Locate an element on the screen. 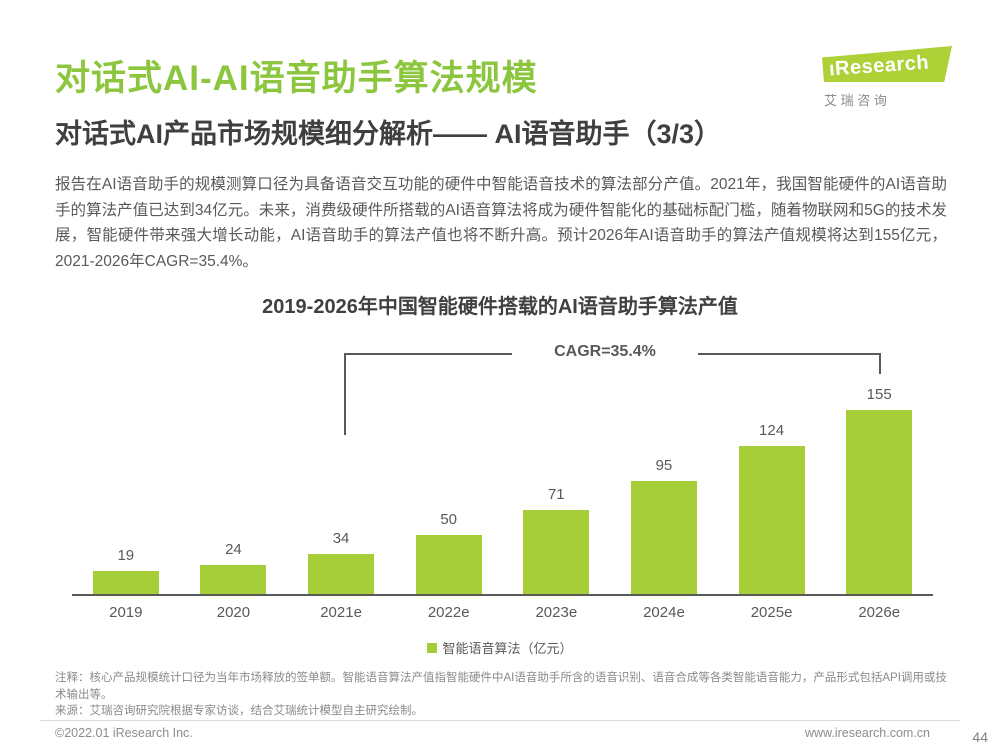 Image resolution: width=1000 pixels, height=750 pixels. bar-column: 71 is located at coordinates (557, 540).